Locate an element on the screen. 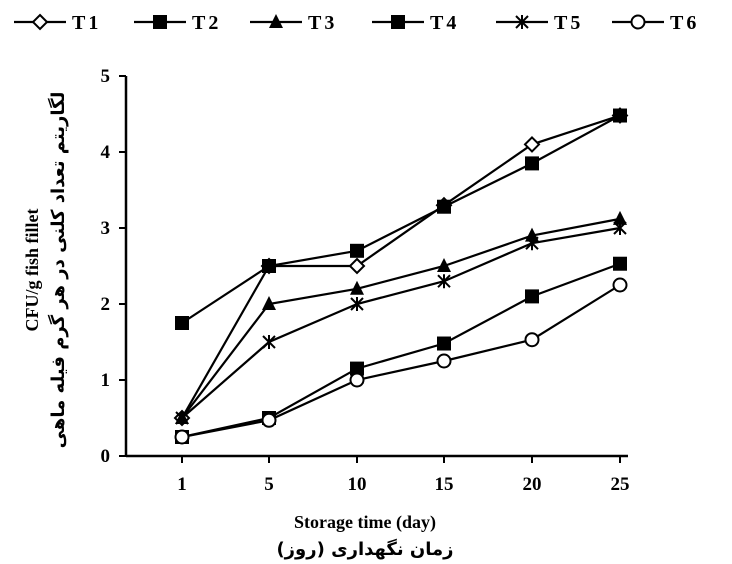 This screenshot has width=732, height=564. x-tick-label: 1 is located at coordinates (182, 484).